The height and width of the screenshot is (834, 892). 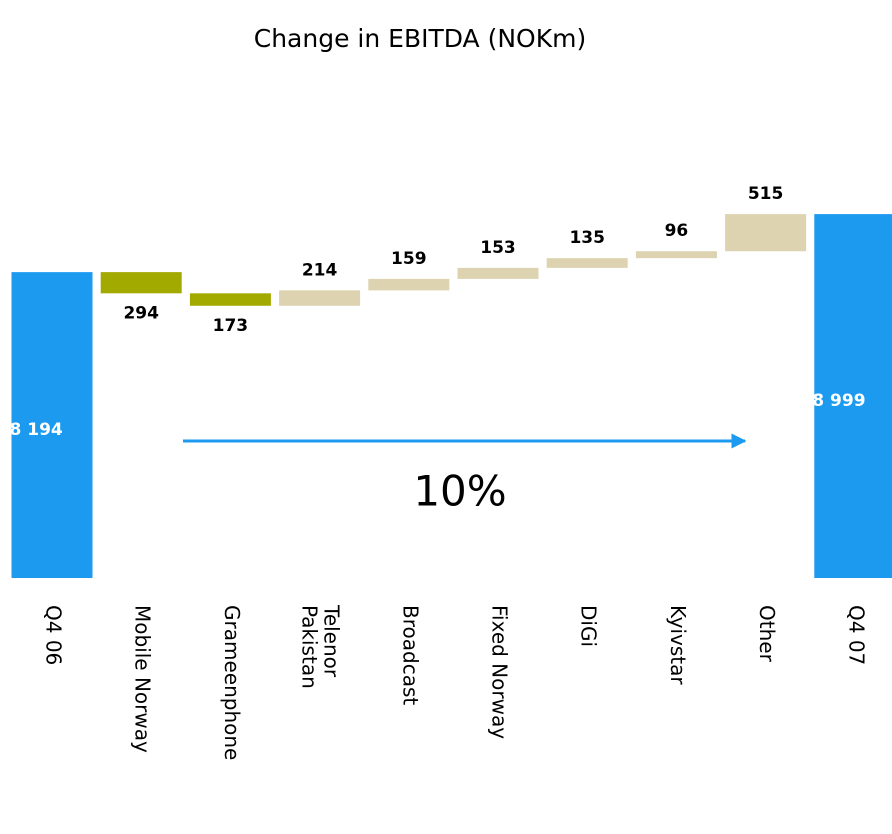 What do you see at coordinates (409, 259) in the screenshot?
I see `value-label: 159` at bounding box center [409, 259].